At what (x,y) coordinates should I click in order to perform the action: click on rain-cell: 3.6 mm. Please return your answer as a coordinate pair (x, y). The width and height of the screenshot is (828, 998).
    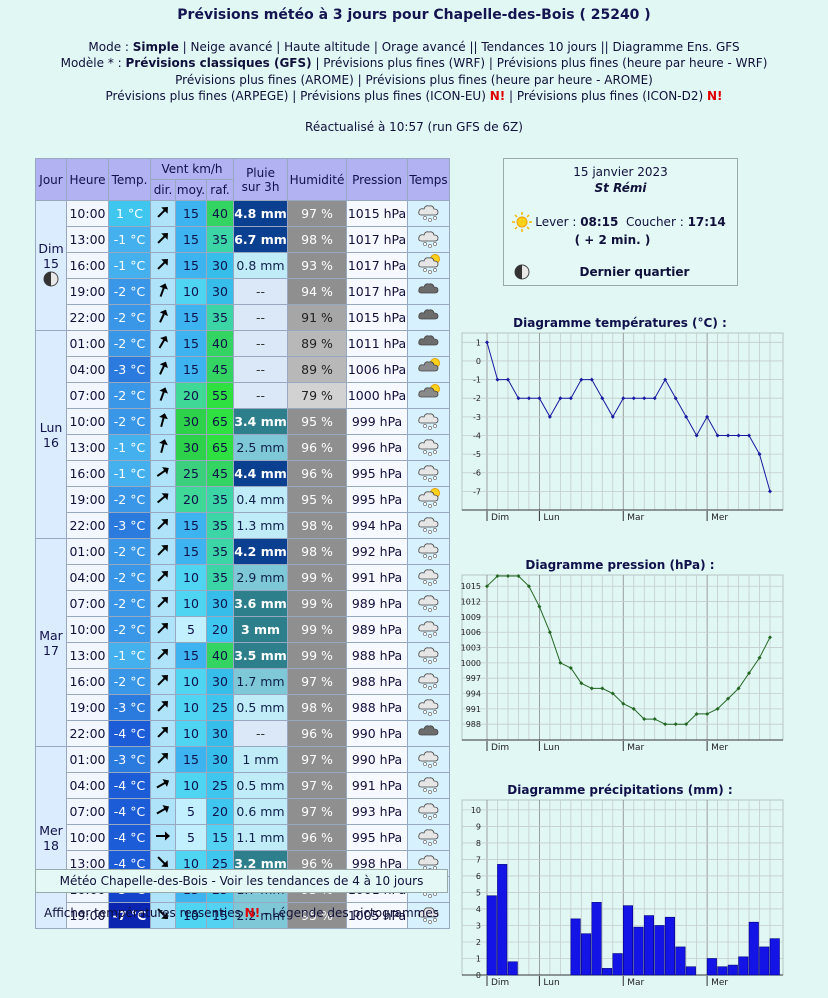
    Looking at the image, I should click on (261, 603).